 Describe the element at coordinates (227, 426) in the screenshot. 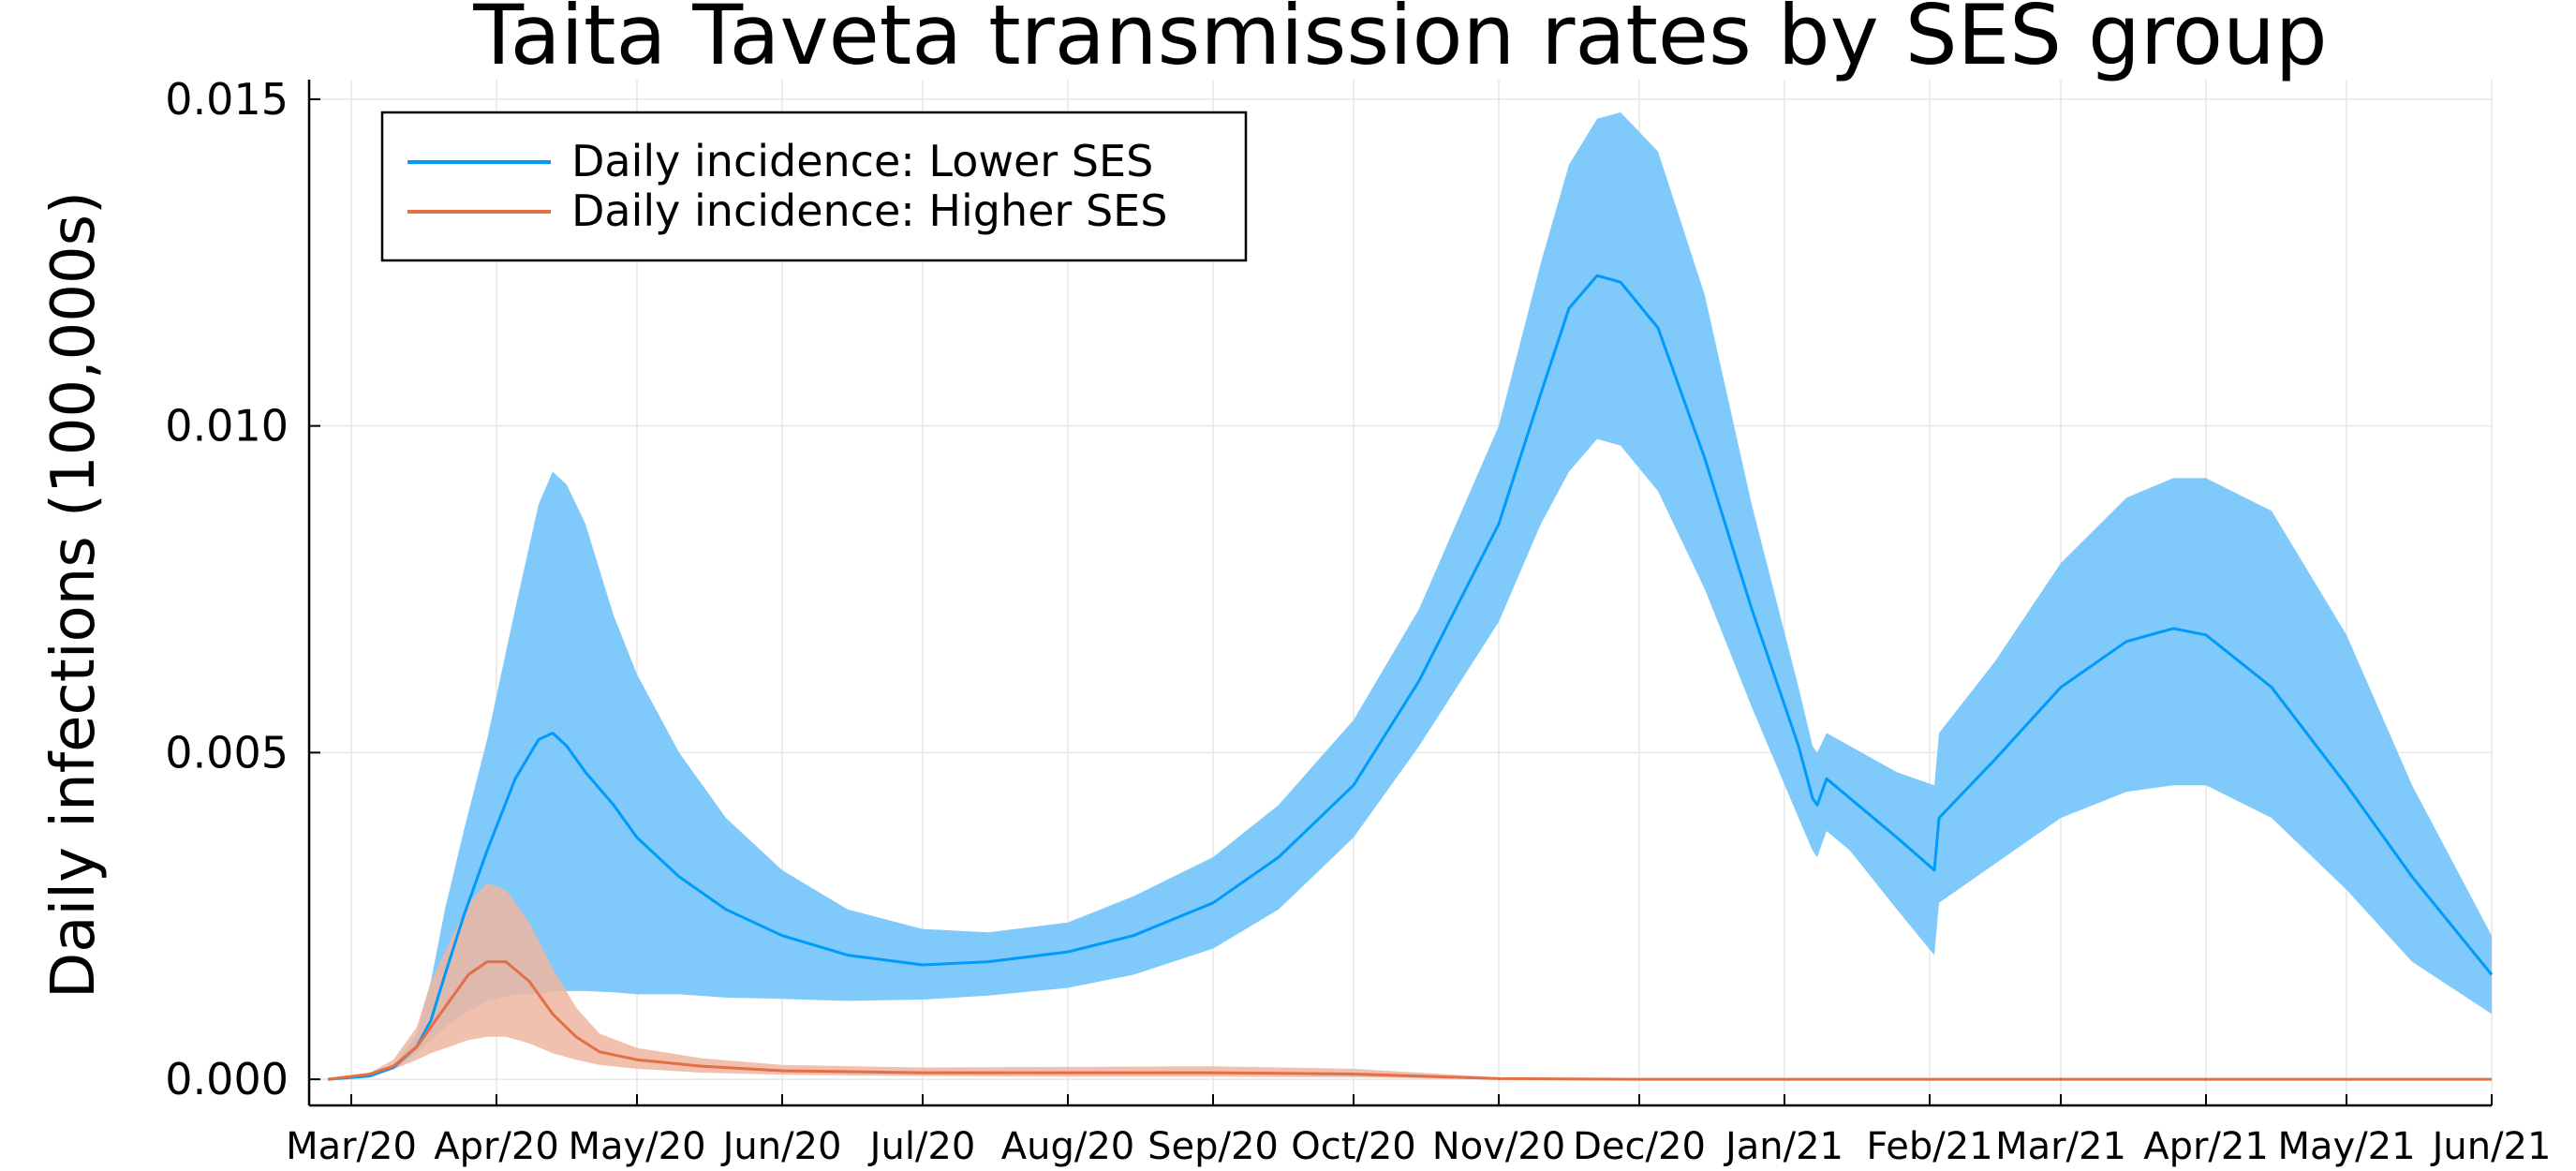

I see `y-tick-label: 0.010` at that location.